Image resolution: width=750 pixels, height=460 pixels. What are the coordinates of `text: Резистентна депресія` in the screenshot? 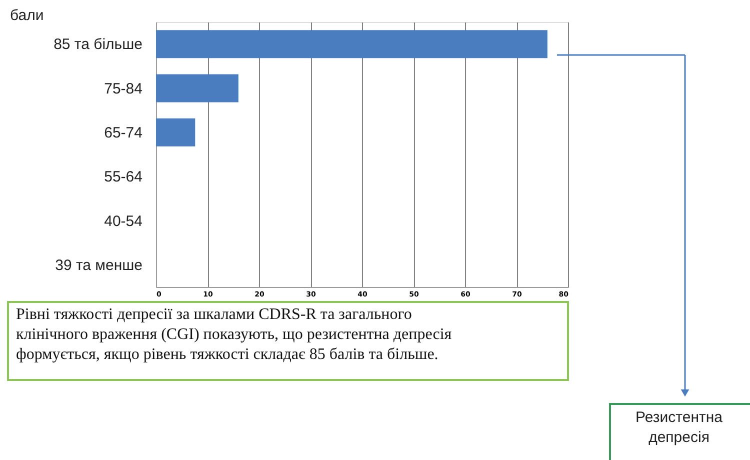 It's located at (680, 427).